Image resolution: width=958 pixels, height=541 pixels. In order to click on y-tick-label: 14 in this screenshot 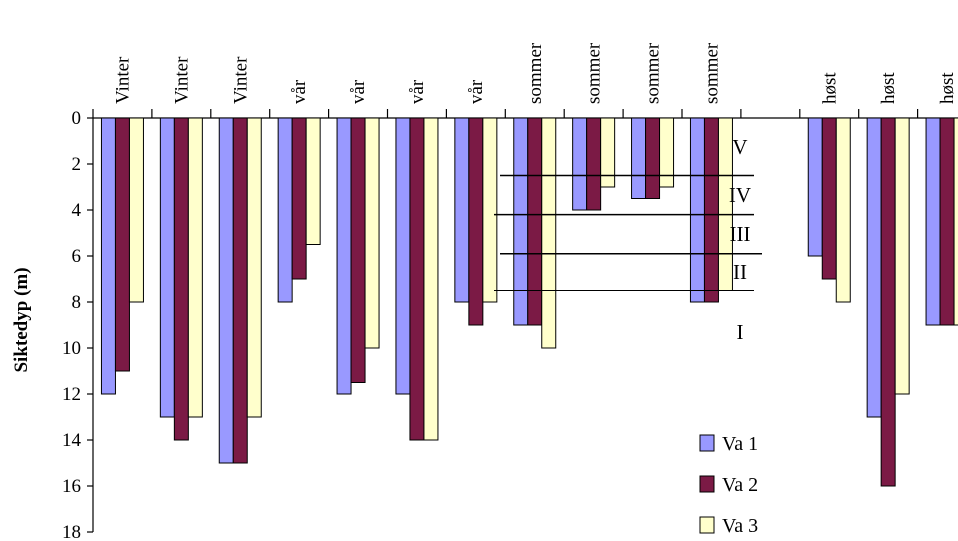, I will do `click(72, 440)`.